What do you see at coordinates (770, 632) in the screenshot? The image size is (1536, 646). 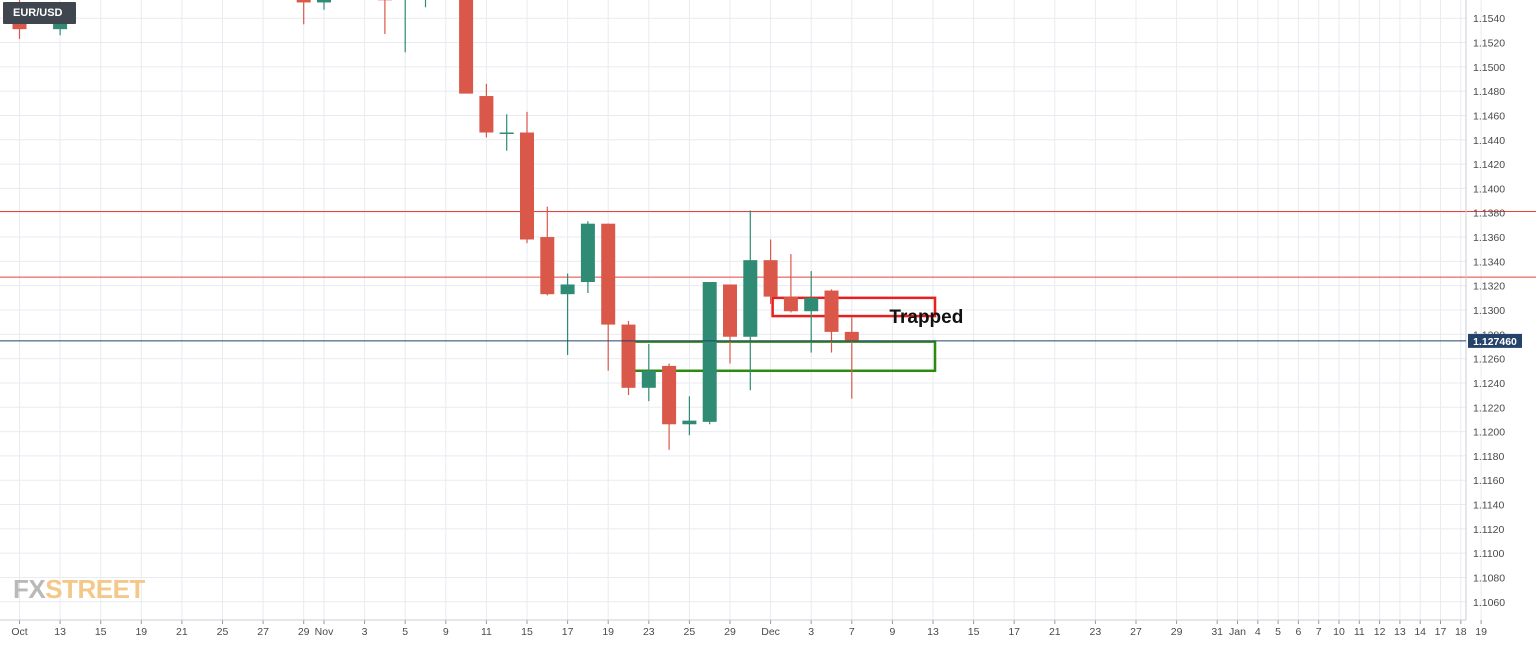 I see `x-tick-label: Dec` at bounding box center [770, 632].